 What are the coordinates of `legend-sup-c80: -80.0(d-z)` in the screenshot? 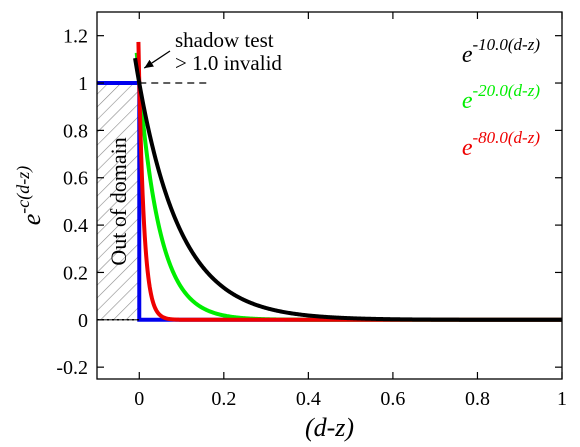 It's located at (506, 137).